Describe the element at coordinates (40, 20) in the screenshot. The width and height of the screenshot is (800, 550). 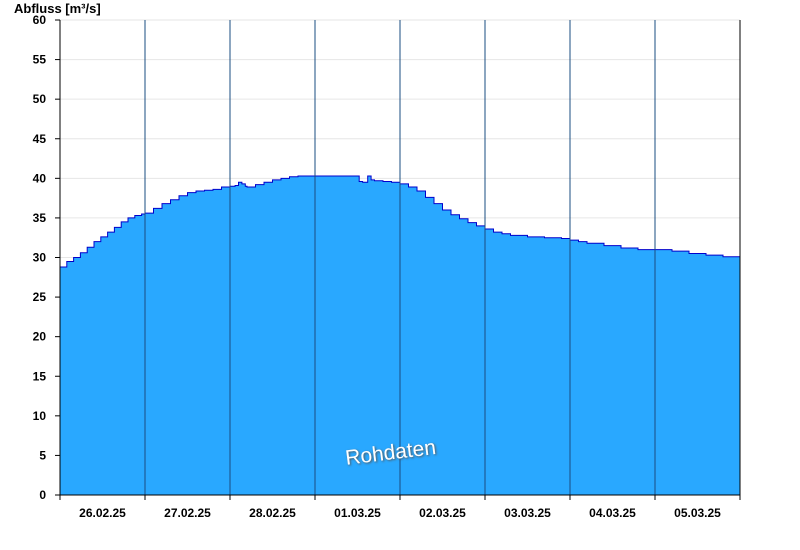
I see `y-tick-label: 60` at that location.